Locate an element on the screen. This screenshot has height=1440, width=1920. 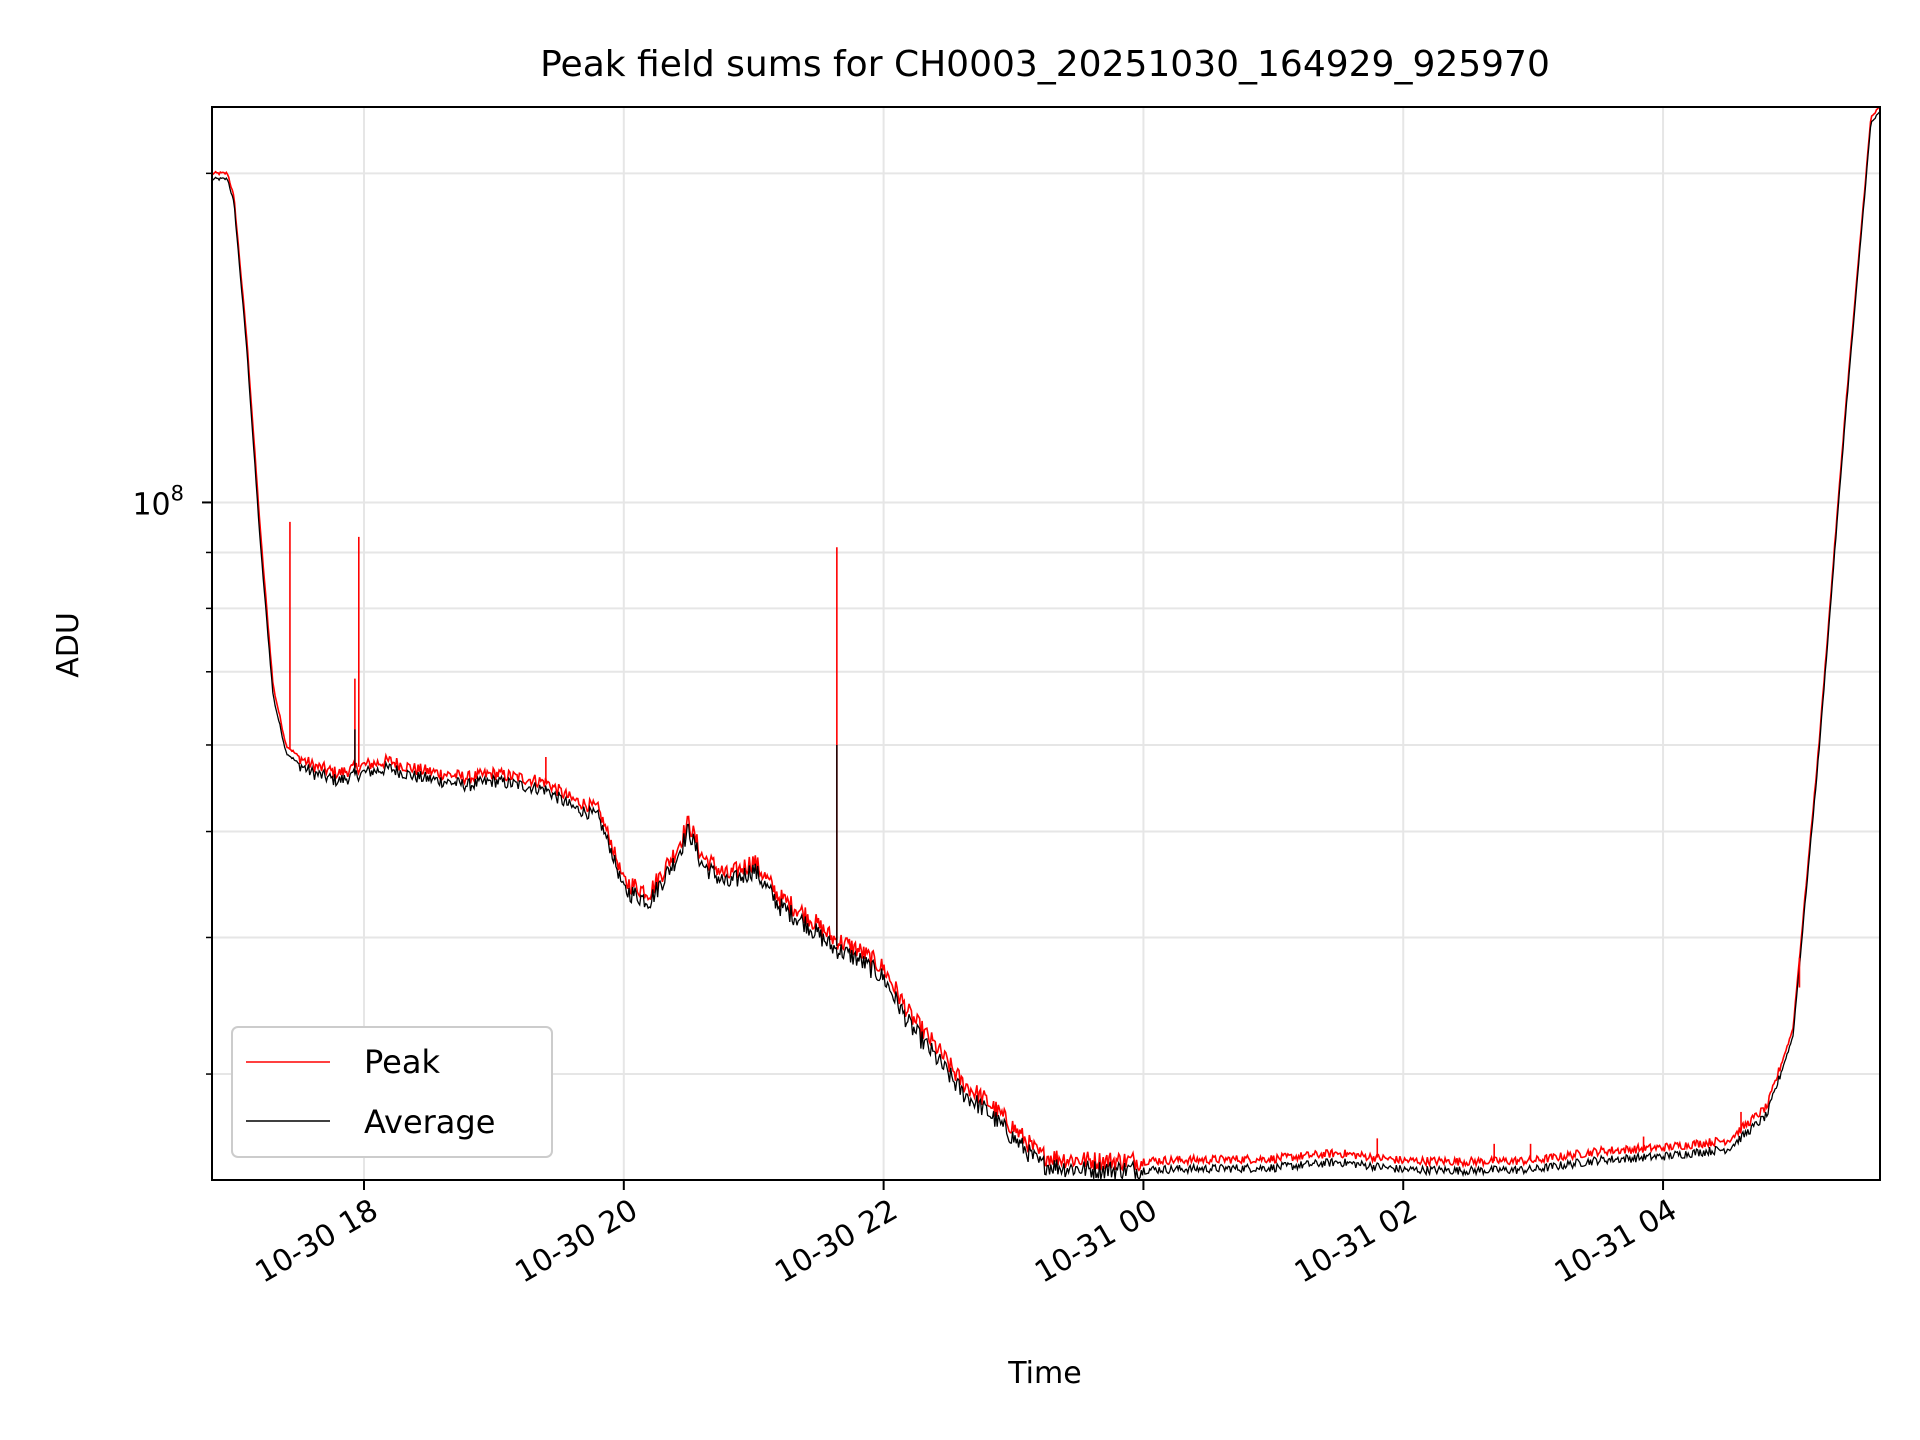
x-axis-label: Time is located at coordinates (1044, 1373).